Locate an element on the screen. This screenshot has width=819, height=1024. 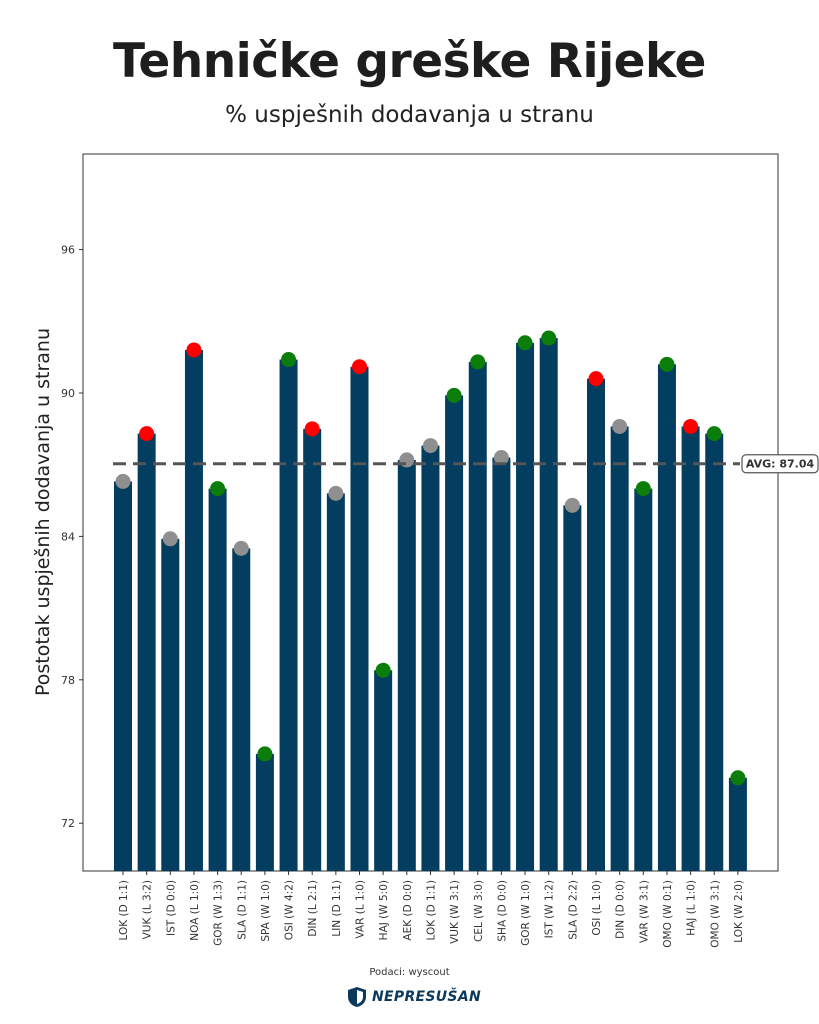
x-tick-label: VAR (W 3:1) is located at coordinates (644, 911).